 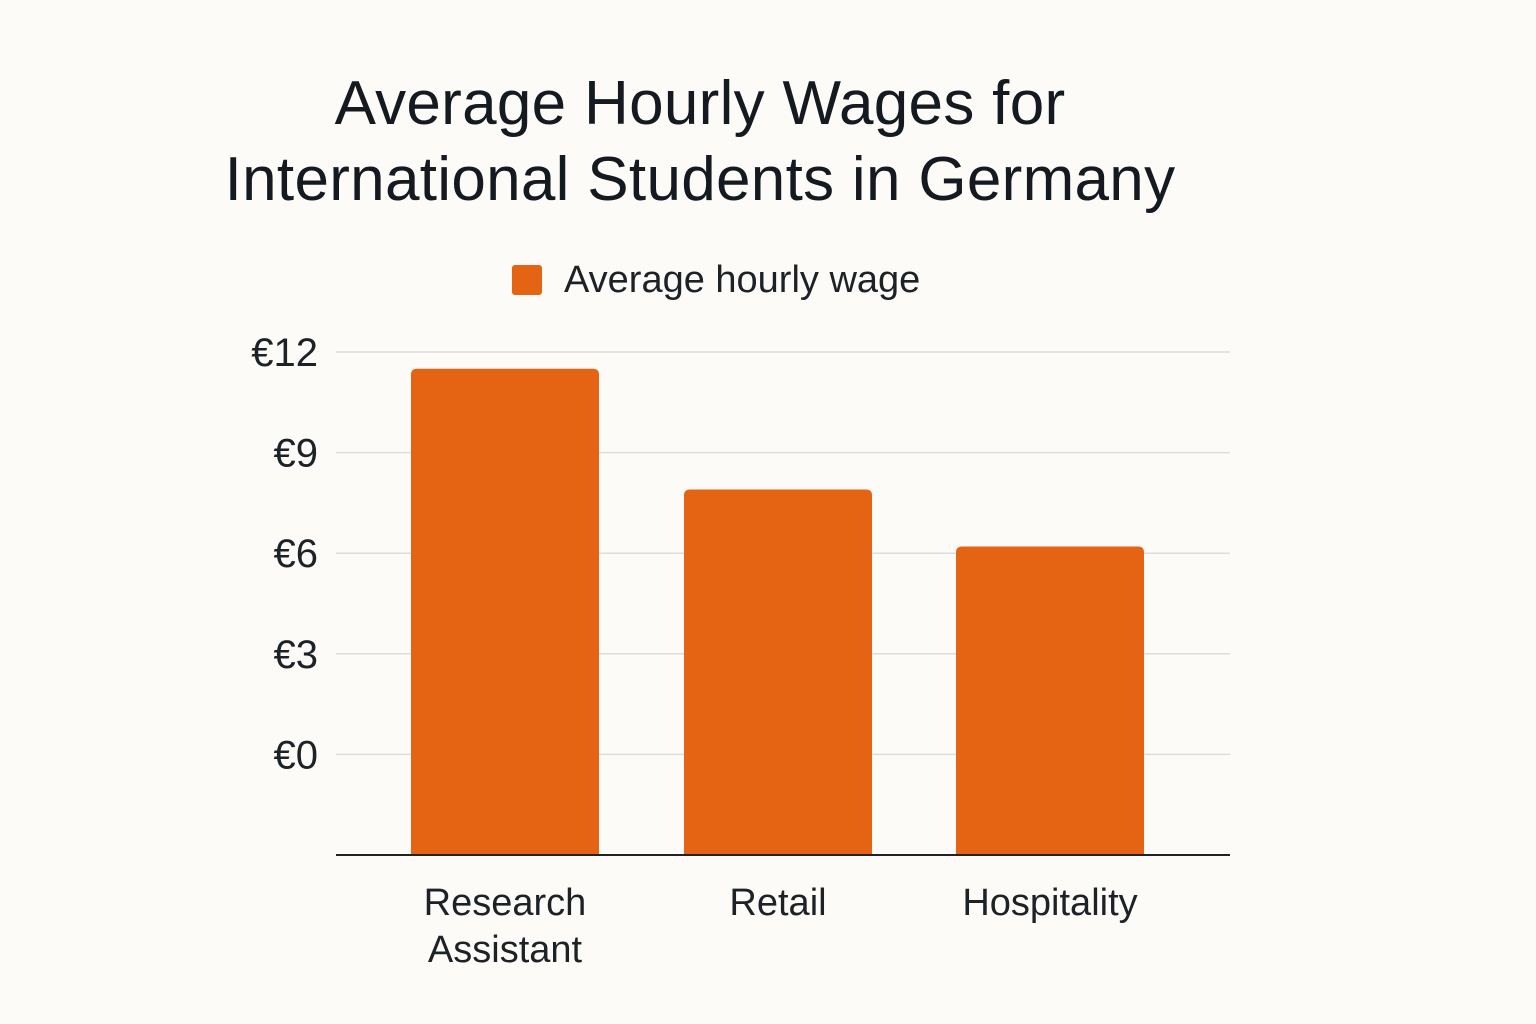 What do you see at coordinates (1049, 903) in the screenshot?
I see `x-tick-label: Hospitality` at bounding box center [1049, 903].